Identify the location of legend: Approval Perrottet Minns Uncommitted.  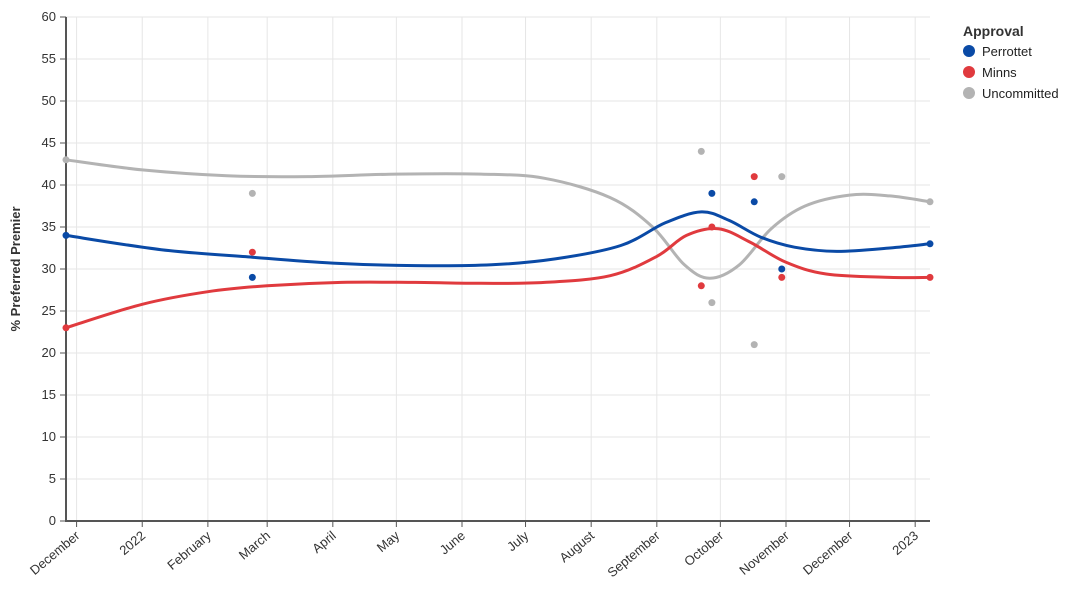
(1011, 62).